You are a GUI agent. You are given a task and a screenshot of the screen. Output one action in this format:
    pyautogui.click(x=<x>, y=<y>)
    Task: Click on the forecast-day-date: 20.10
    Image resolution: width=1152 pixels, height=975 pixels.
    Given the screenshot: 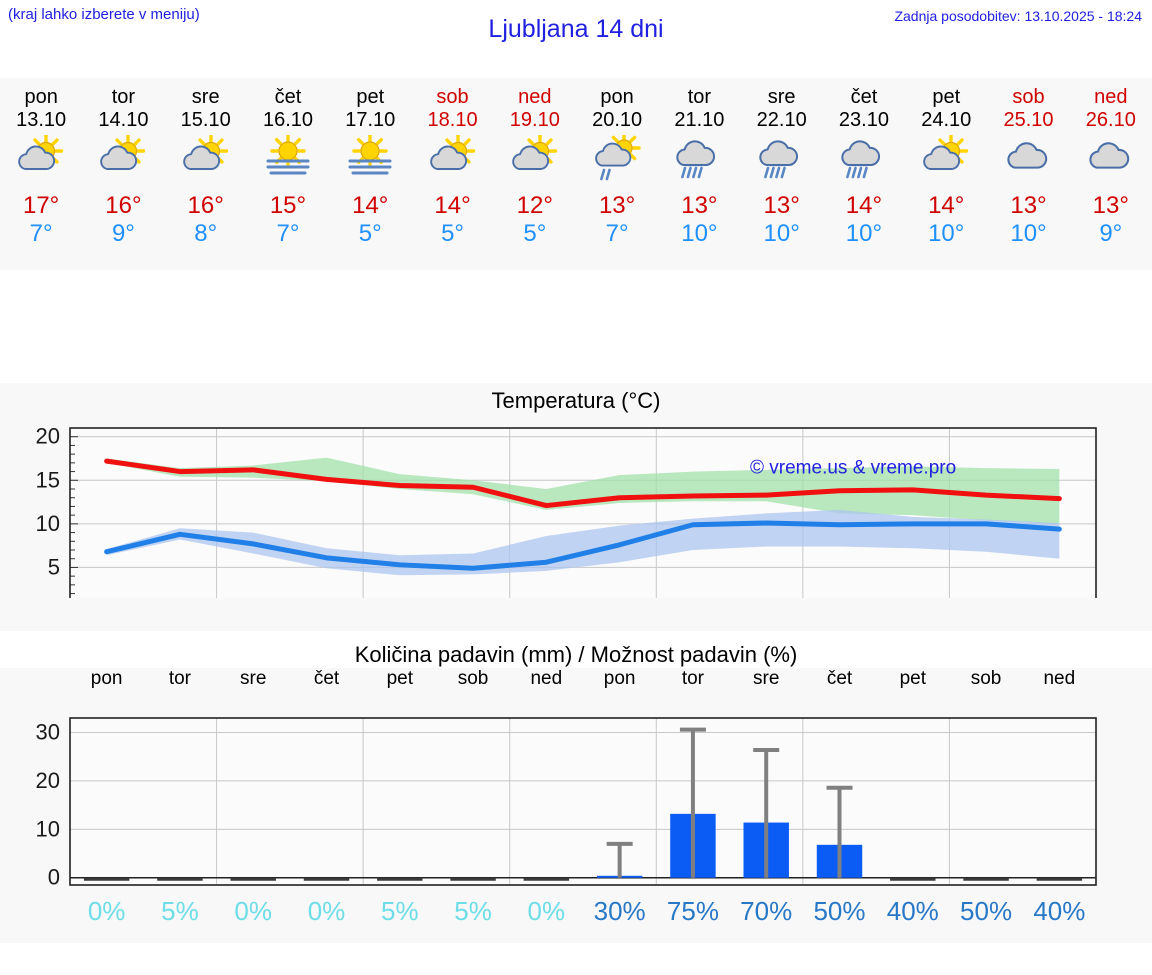 What is the action you would take?
    pyautogui.click(x=617, y=120)
    